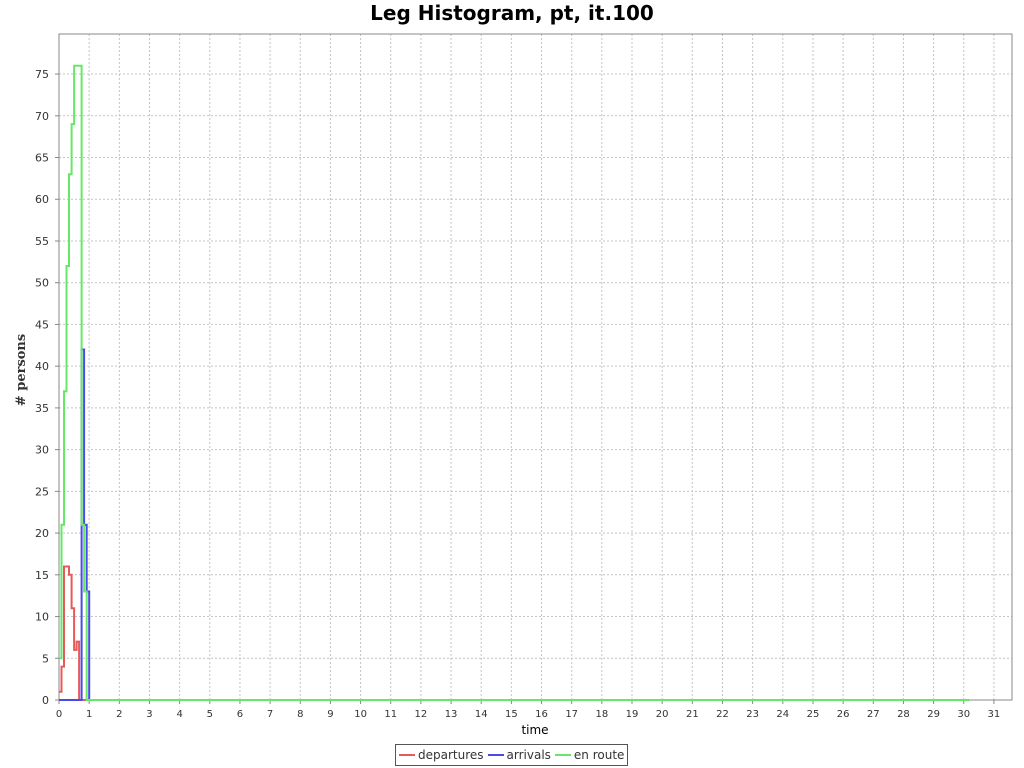  I want to click on x-tick-label: 10, so click(360, 714).